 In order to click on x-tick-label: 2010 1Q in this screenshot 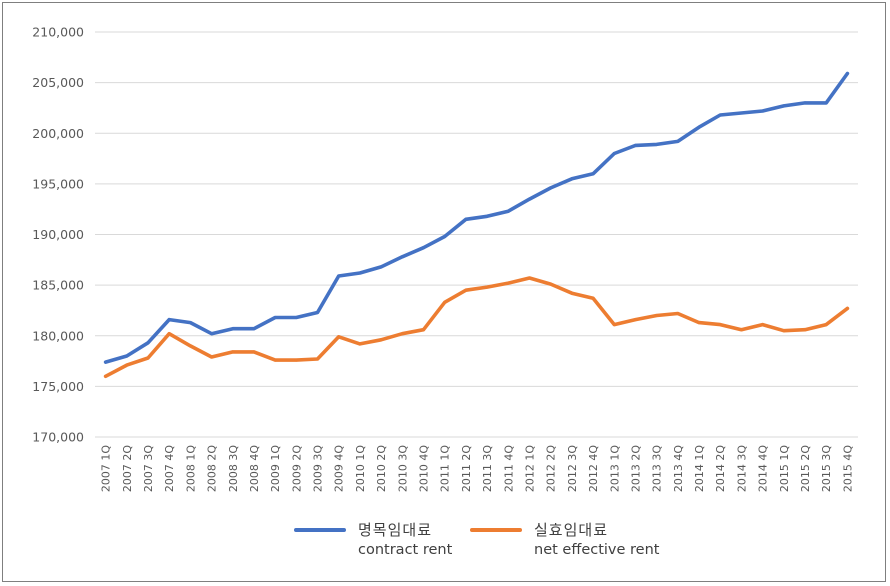, I will do `click(360, 468)`.